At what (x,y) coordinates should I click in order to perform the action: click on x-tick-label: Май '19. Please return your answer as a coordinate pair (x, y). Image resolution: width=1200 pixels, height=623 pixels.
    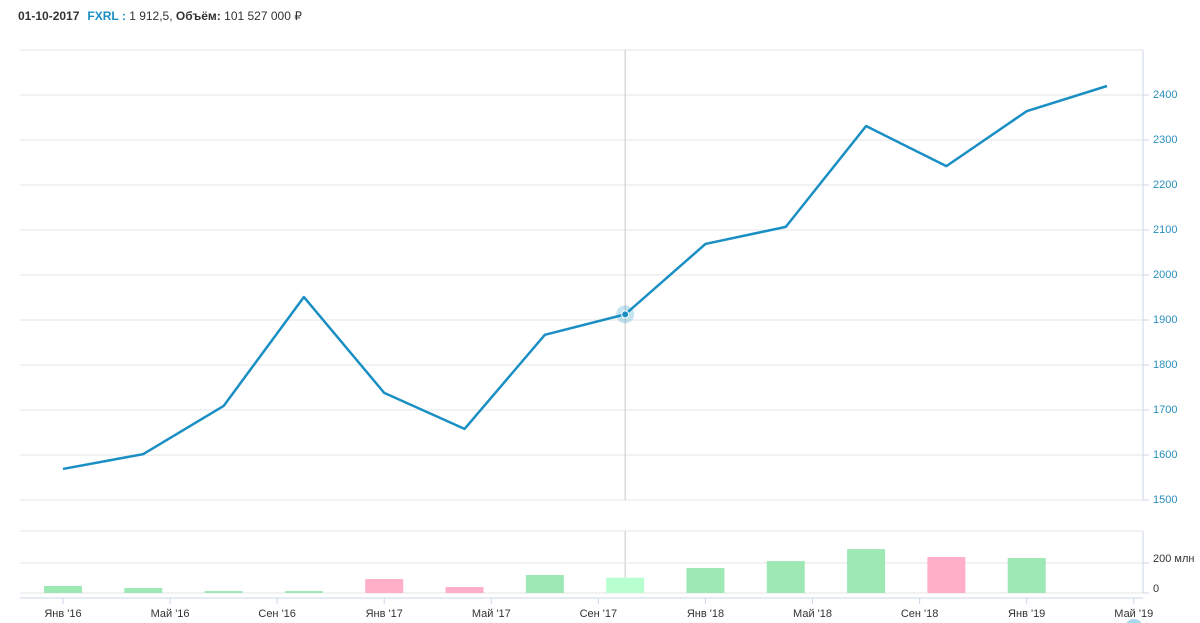
    Looking at the image, I should click on (1133, 614).